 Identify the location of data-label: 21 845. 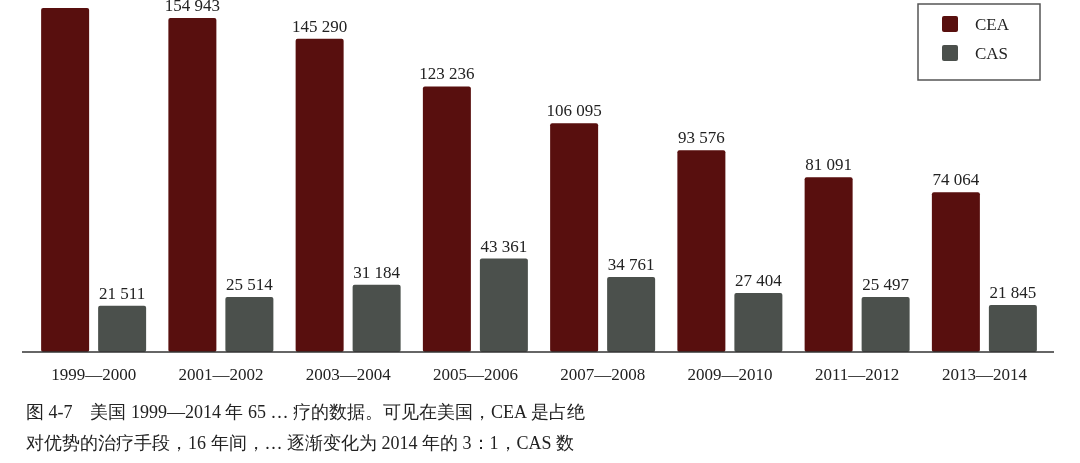
(1013, 292).